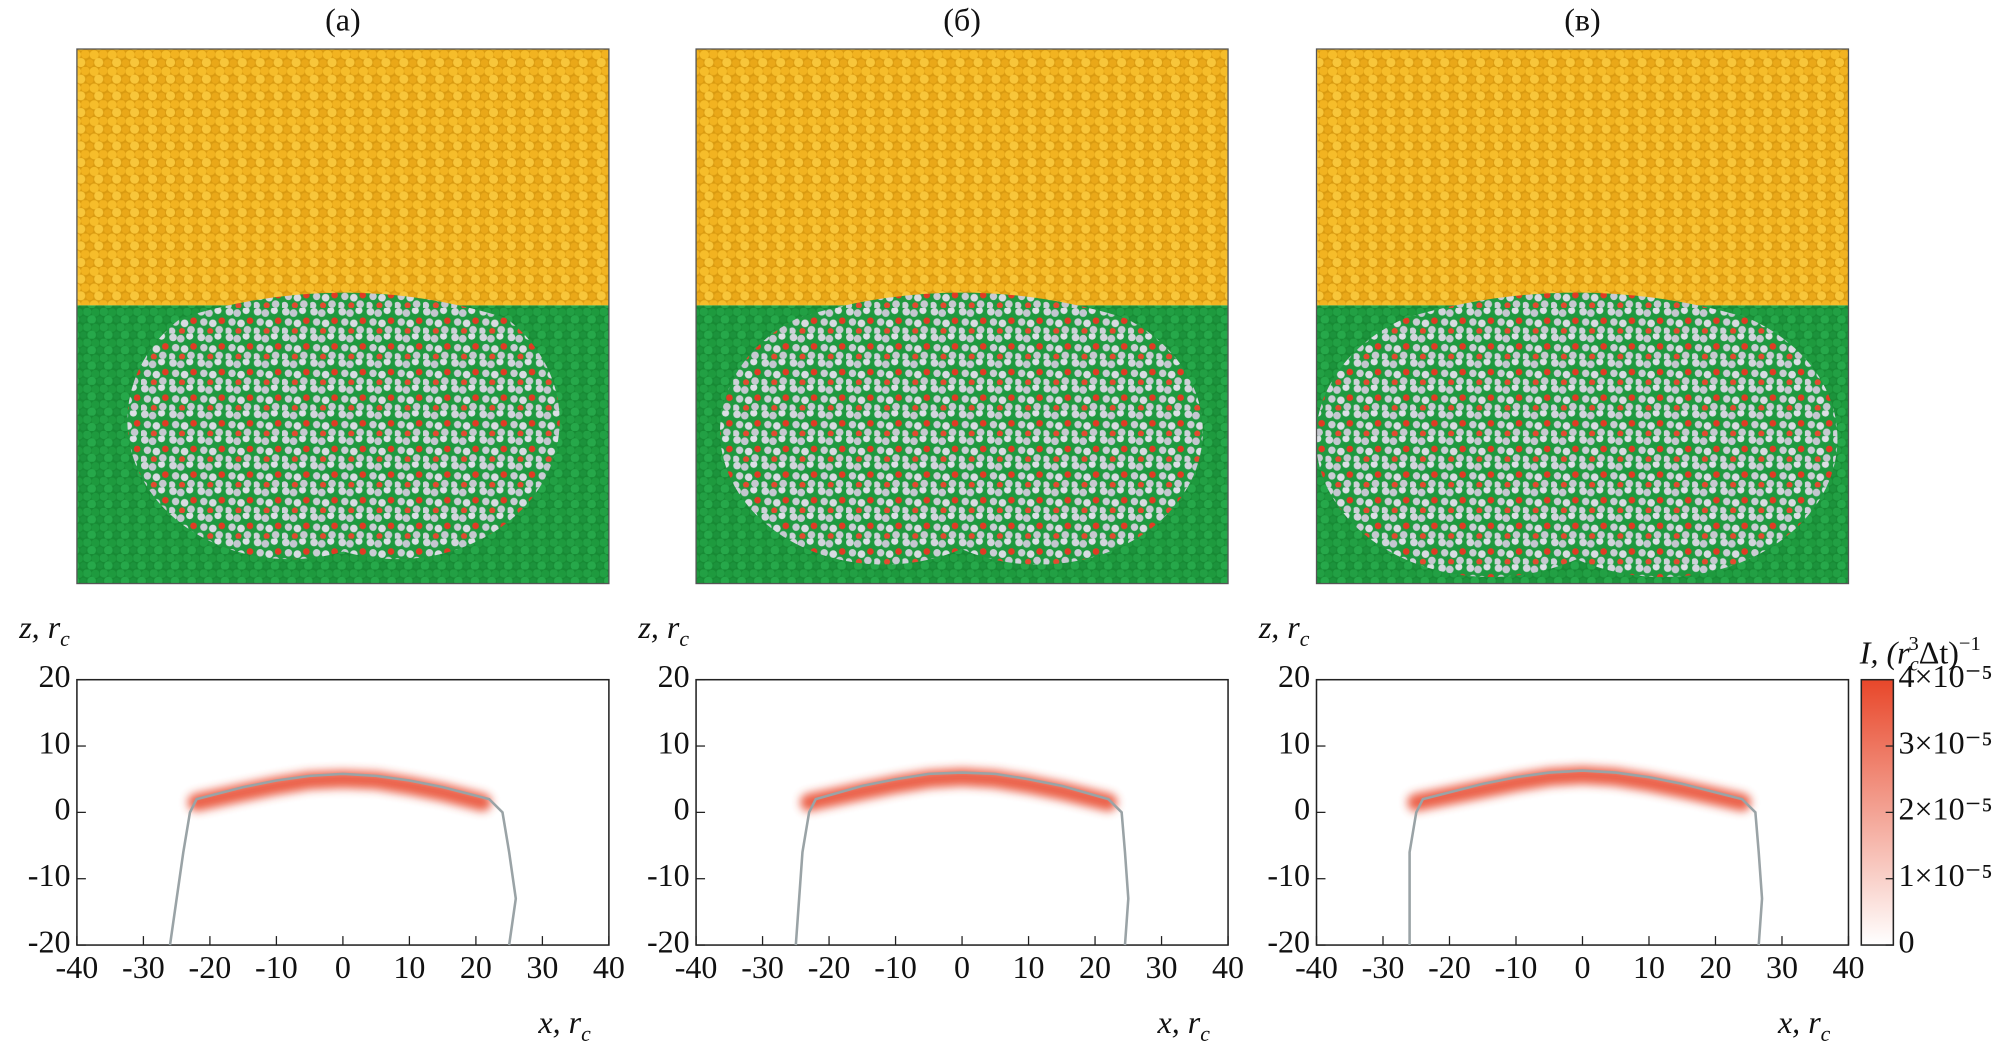 This screenshot has height=1062, width=2010. Describe the element at coordinates (1913, 644) in the screenshot. I see `label-sup: 3` at that location.